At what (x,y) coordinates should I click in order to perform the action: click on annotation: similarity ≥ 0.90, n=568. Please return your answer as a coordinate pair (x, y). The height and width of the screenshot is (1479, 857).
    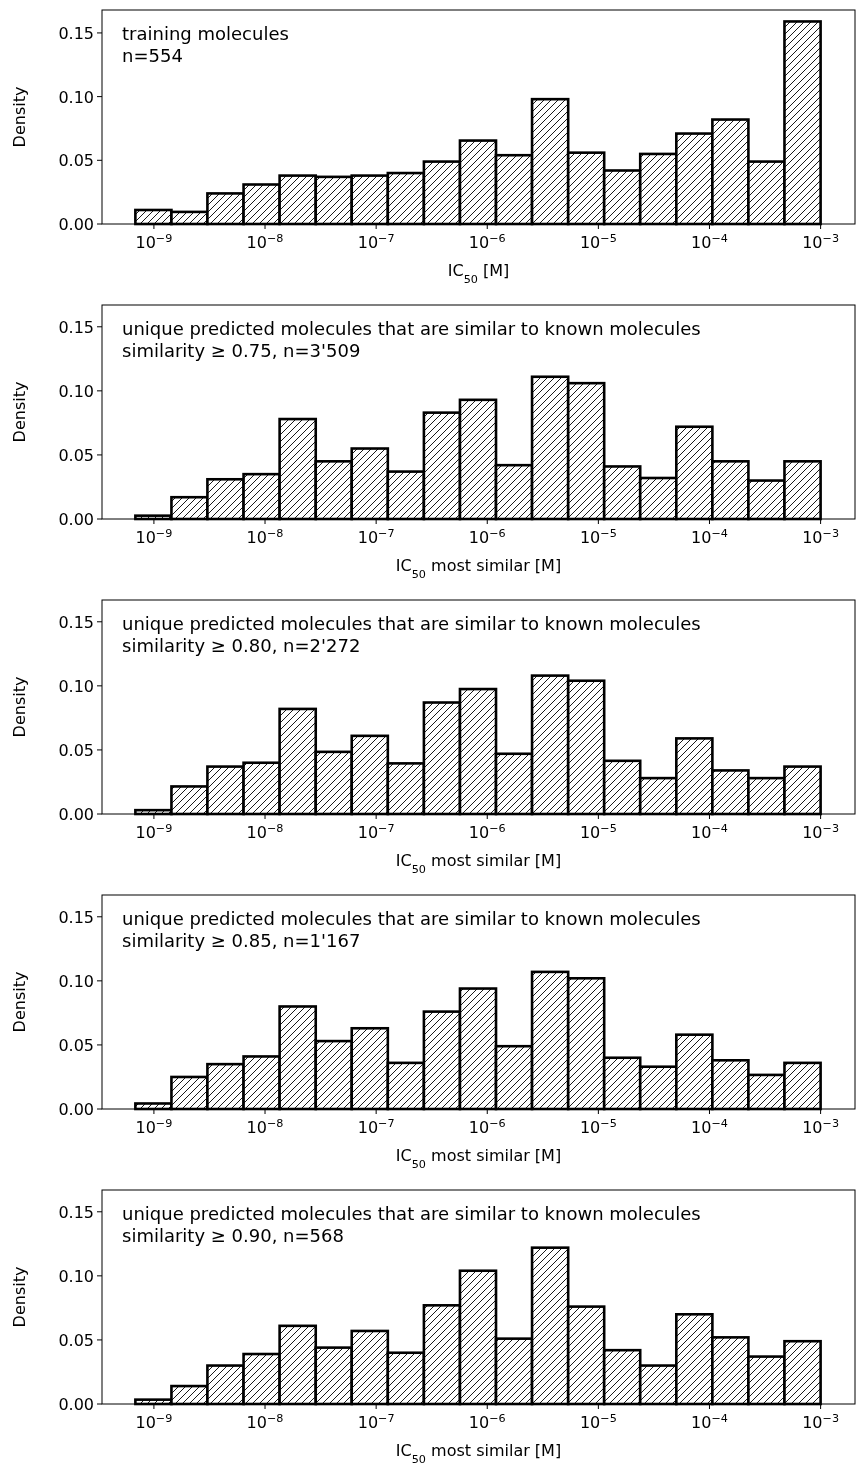
    Looking at the image, I should click on (233, 1235).